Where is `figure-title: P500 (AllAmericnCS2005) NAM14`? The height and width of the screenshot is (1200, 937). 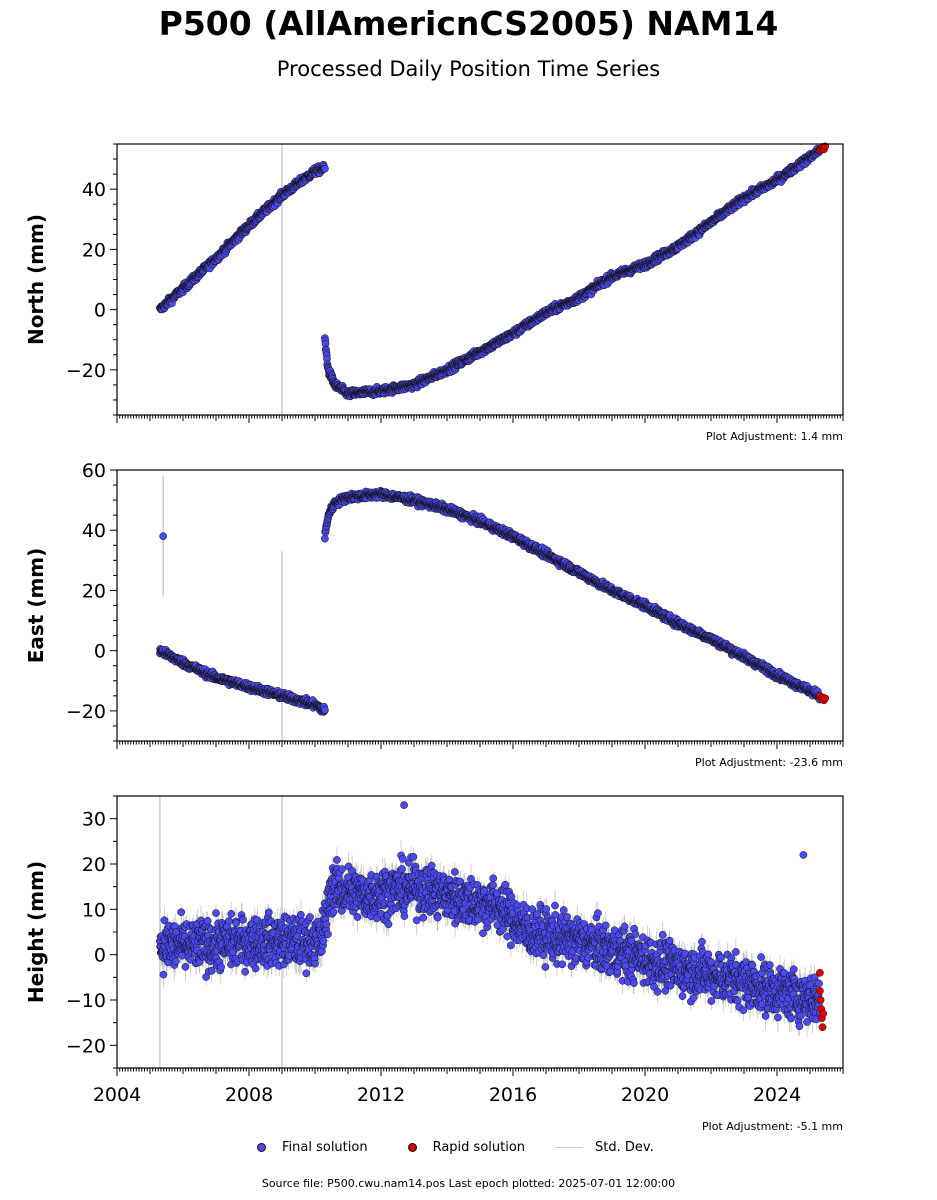 figure-title: P500 (AllAmericnCS2005) NAM14 is located at coordinates (468, 23).